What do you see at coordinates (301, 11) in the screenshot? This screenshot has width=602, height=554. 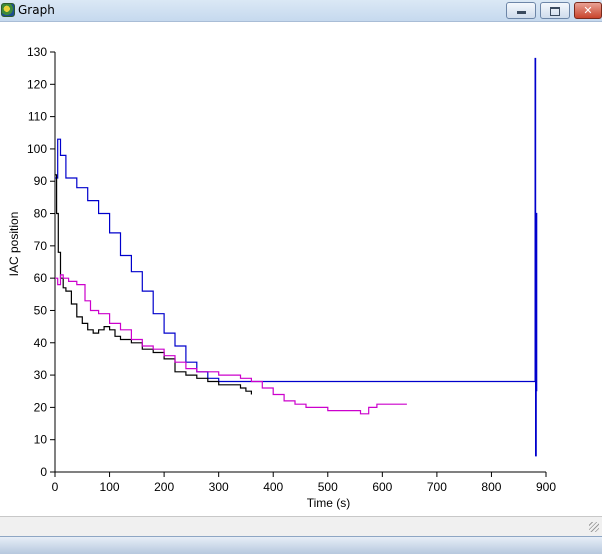 I see `title-bar: Graph ✕` at bounding box center [301, 11].